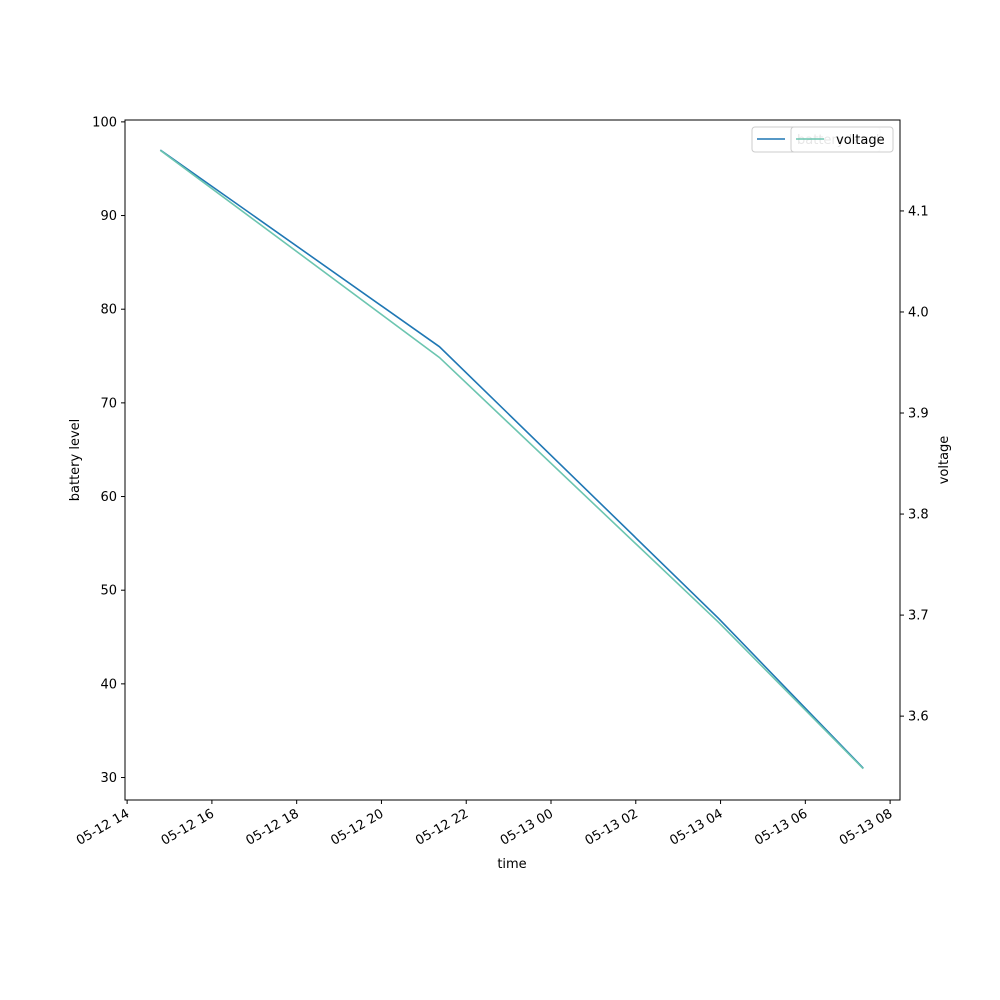 This screenshot has width=1000, height=1000. I want to click on y-tick-label: 30, so click(108, 778).